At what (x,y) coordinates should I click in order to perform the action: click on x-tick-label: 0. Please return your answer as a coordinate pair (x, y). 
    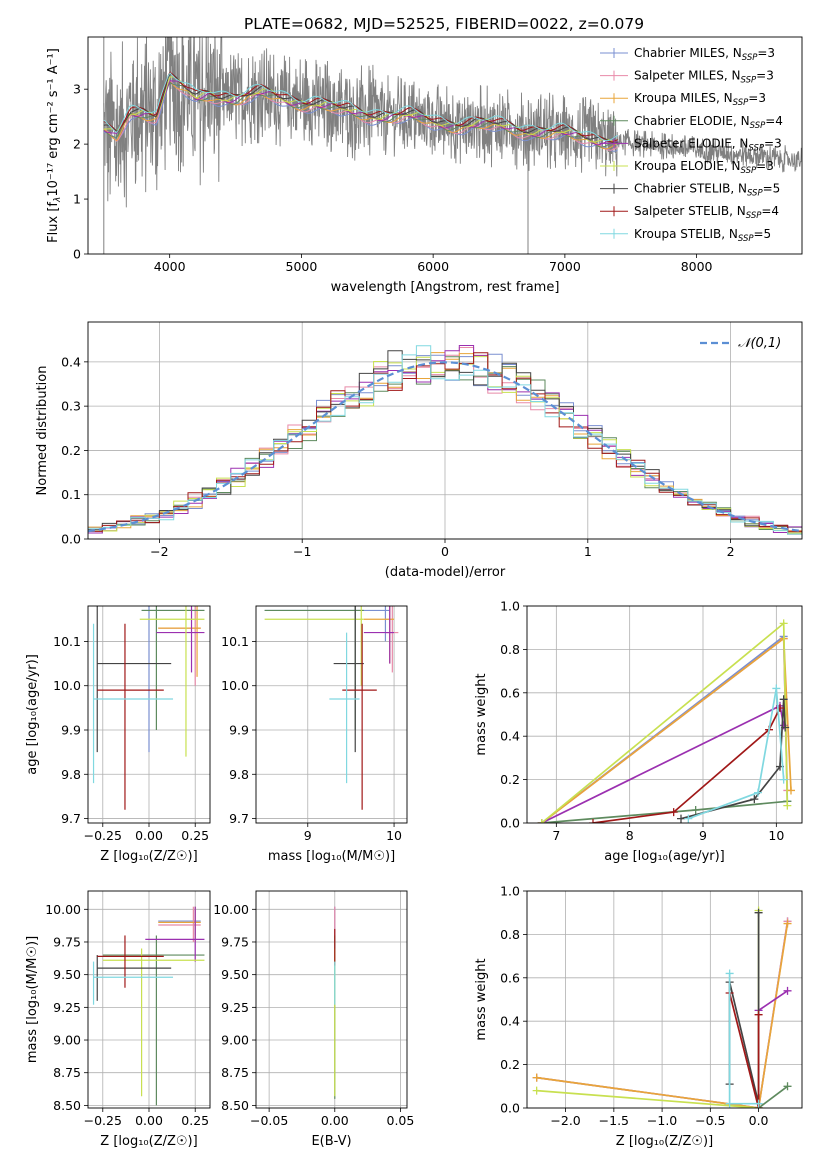
    Looking at the image, I should click on (445, 551).